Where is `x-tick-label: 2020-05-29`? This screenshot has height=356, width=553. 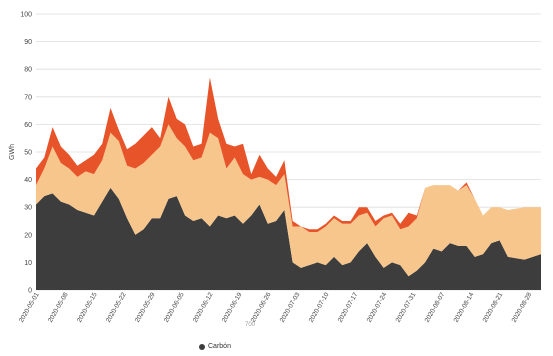 x-tick-label: 2020-05-29 is located at coordinates (145, 307).